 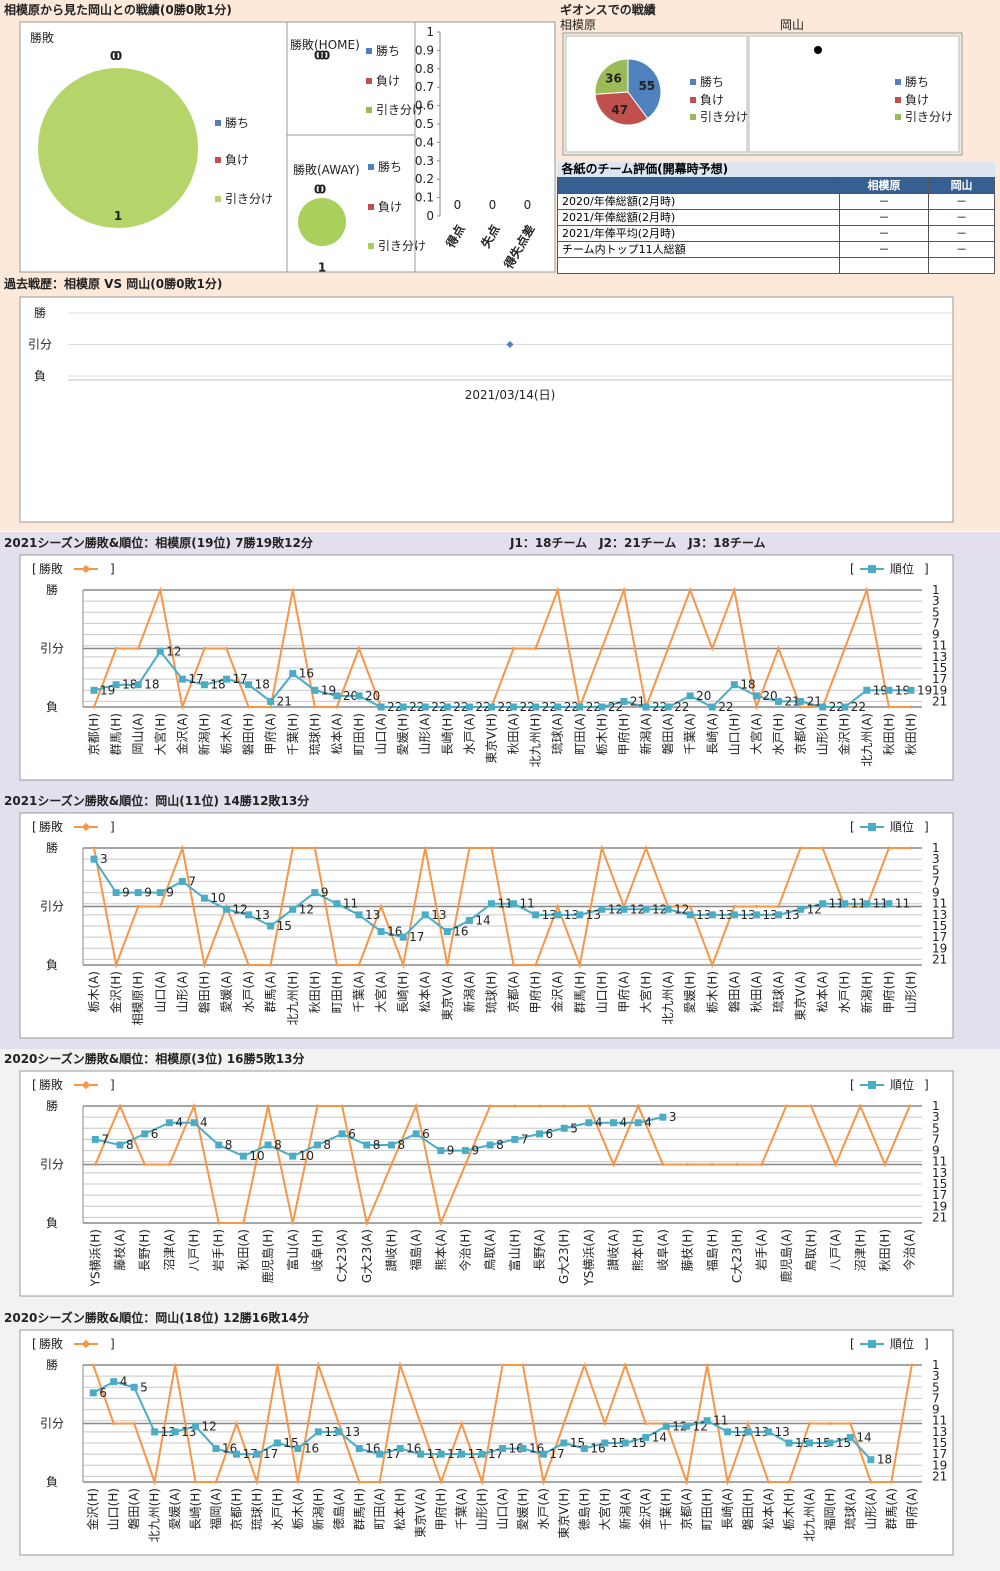 I want to click on x-tick-label: 鳥取(A), so click(x=489, y=1250).